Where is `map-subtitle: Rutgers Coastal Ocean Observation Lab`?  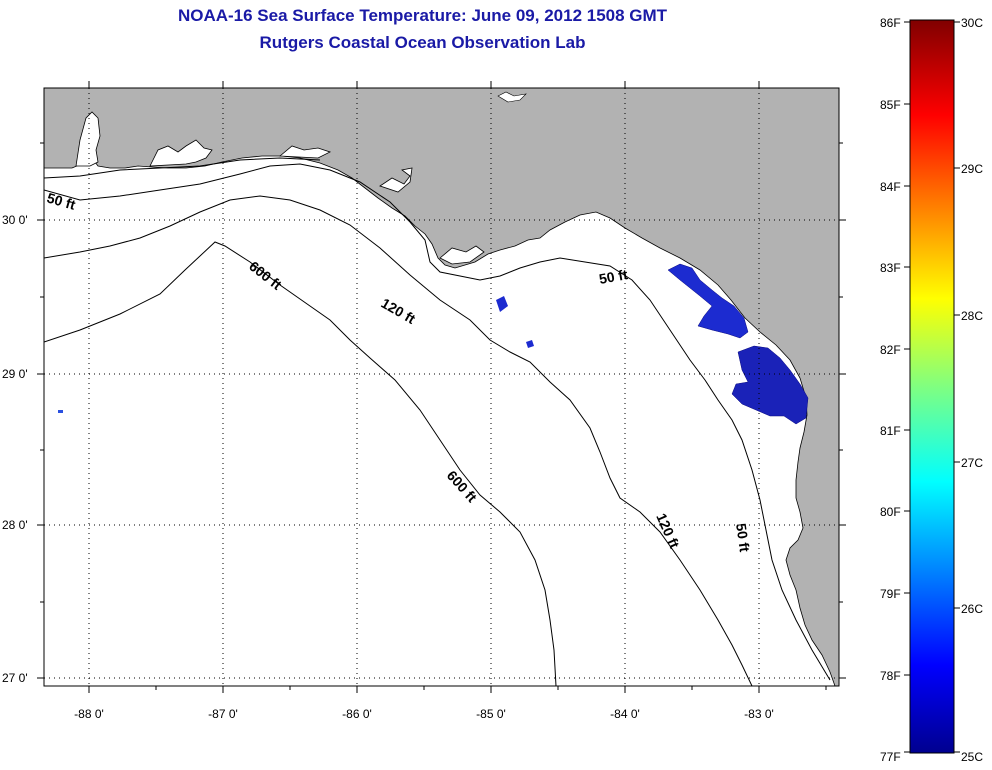 map-subtitle: Rutgers Coastal Ocean Observation Lab is located at coordinates (422, 42).